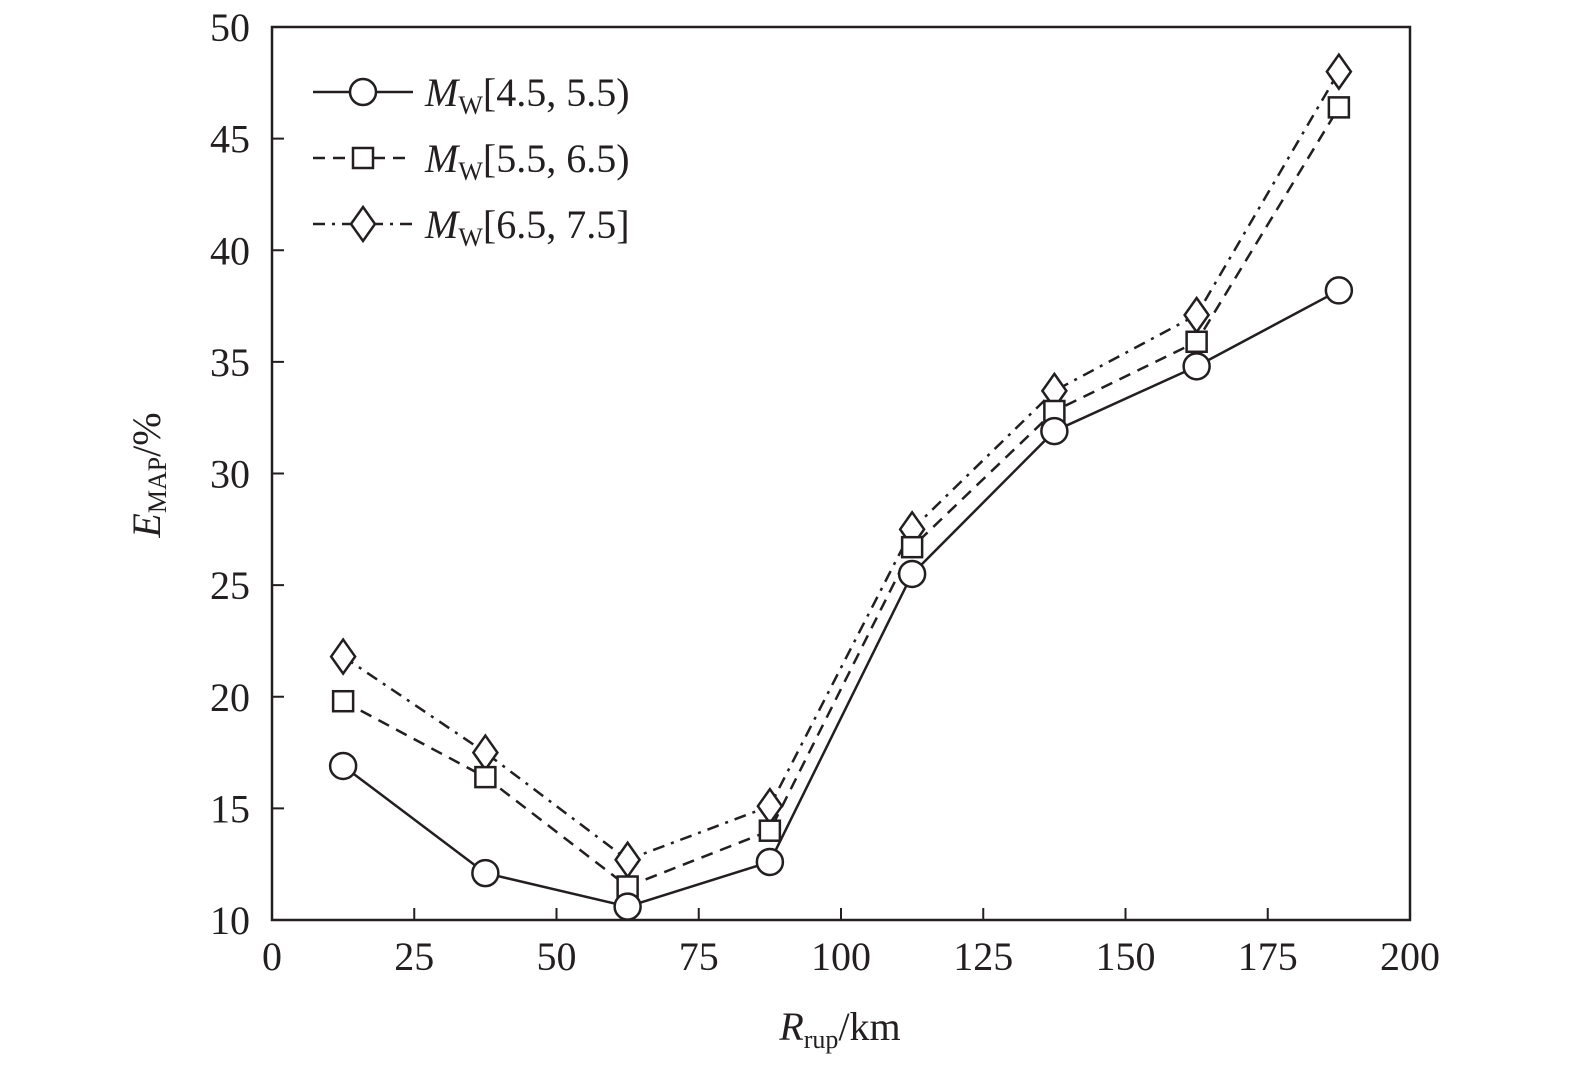  I want to click on x-tick-label: 50, so click(557, 956).